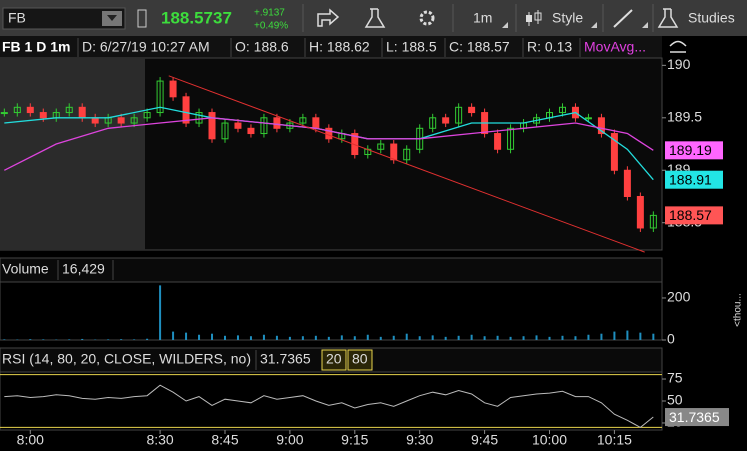  Describe the element at coordinates (678, 46) in the screenshot. I see `scale-icon` at that location.